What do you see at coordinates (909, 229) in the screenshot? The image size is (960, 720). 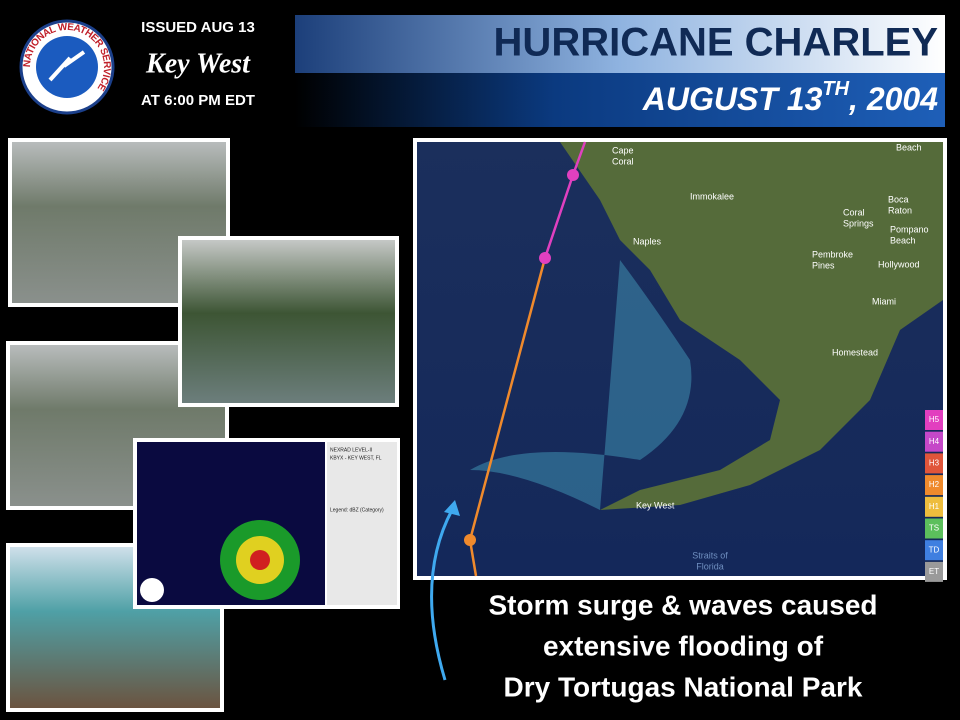 I see `map-label: Pompano` at bounding box center [909, 229].